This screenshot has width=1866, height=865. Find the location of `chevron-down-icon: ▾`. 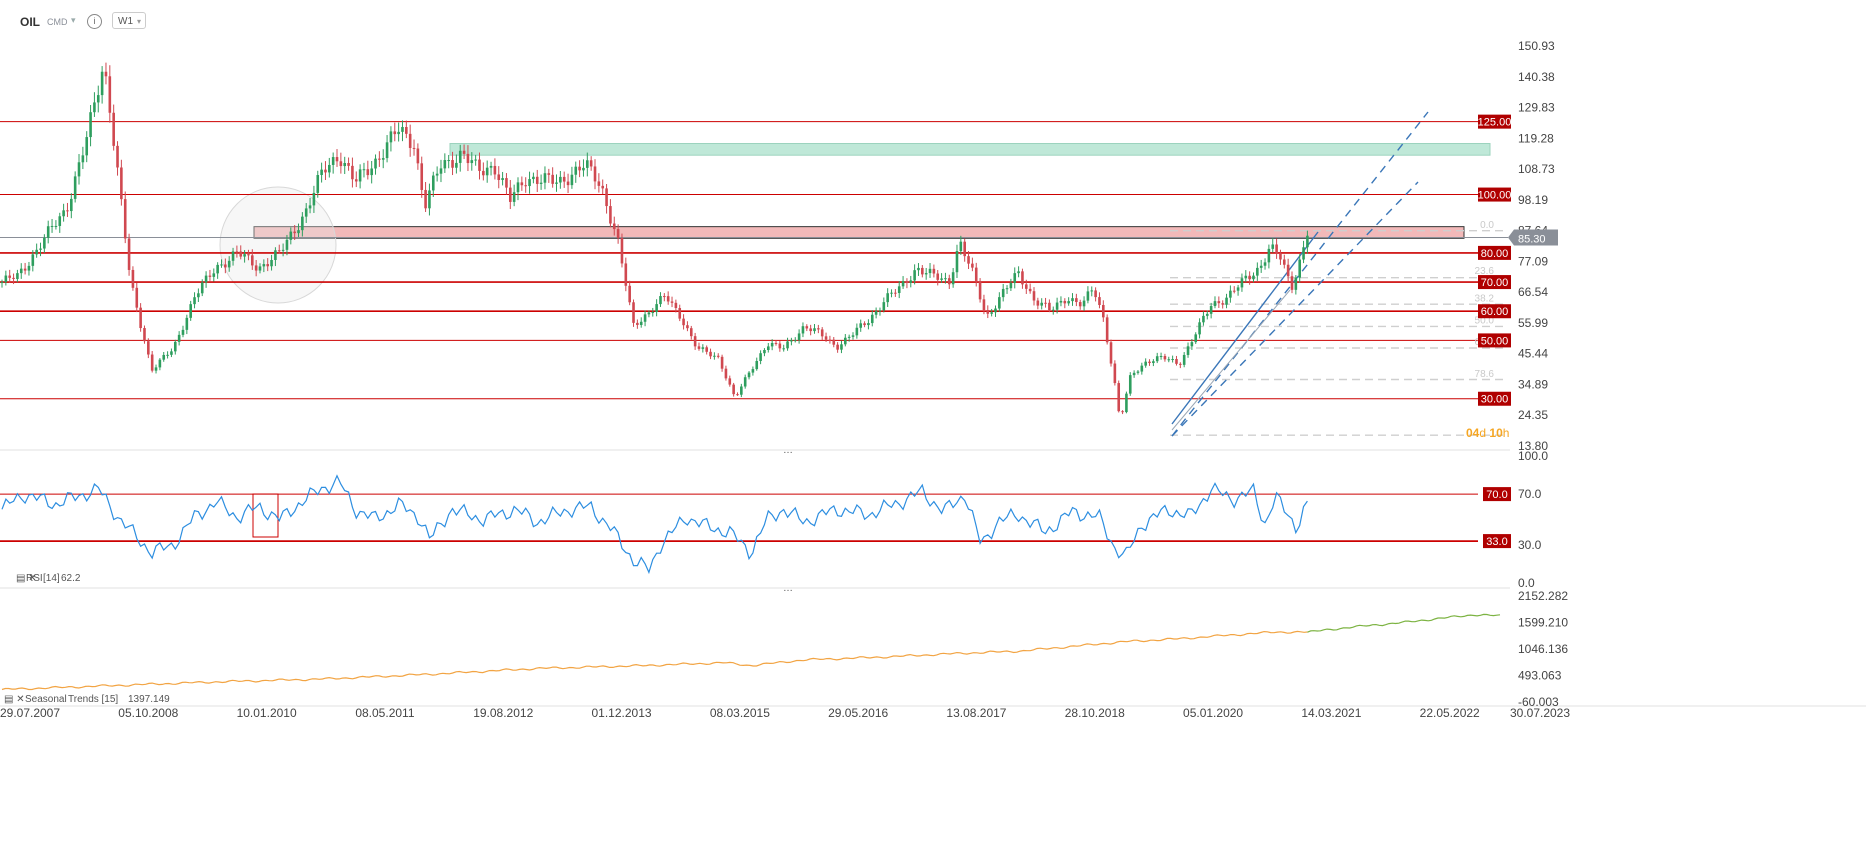

chevron-down-icon: ▾ is located at coordinates (73, 20).